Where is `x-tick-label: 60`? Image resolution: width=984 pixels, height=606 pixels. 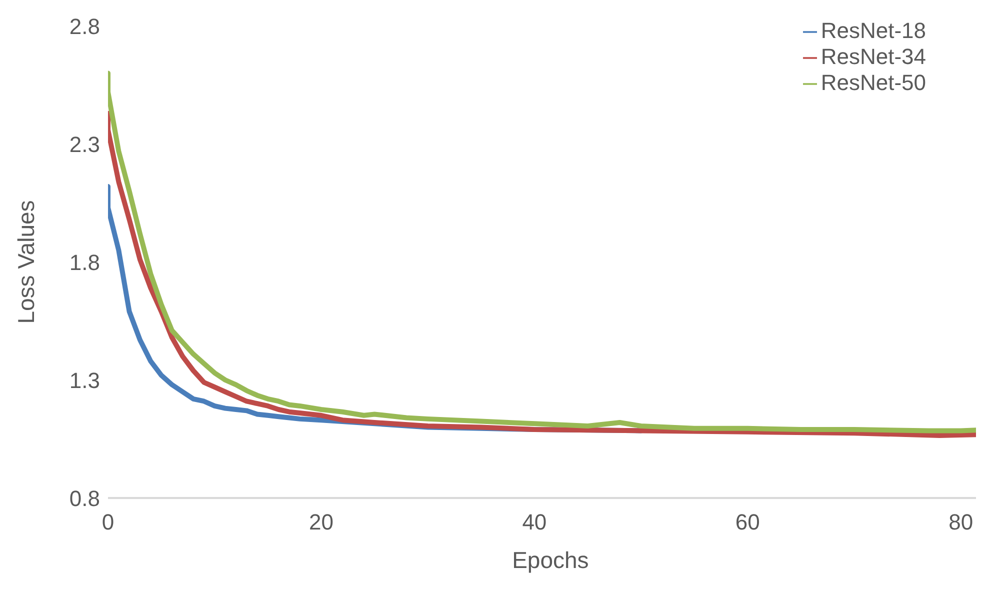 x-tick-label: 60 is located at coordinates (747, 522).